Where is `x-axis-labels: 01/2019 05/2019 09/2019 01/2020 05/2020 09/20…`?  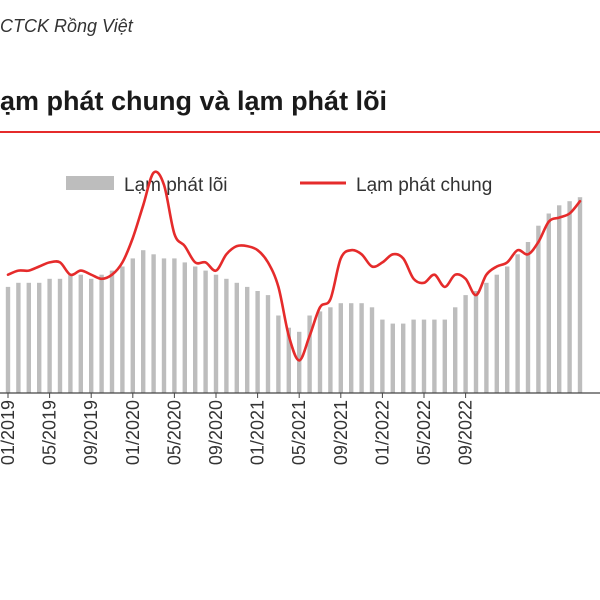 x-axis-labels: 01/2019 05/2019 09/2019 01/2020 05/2020 09/20… is located at coordinates (238, 432).